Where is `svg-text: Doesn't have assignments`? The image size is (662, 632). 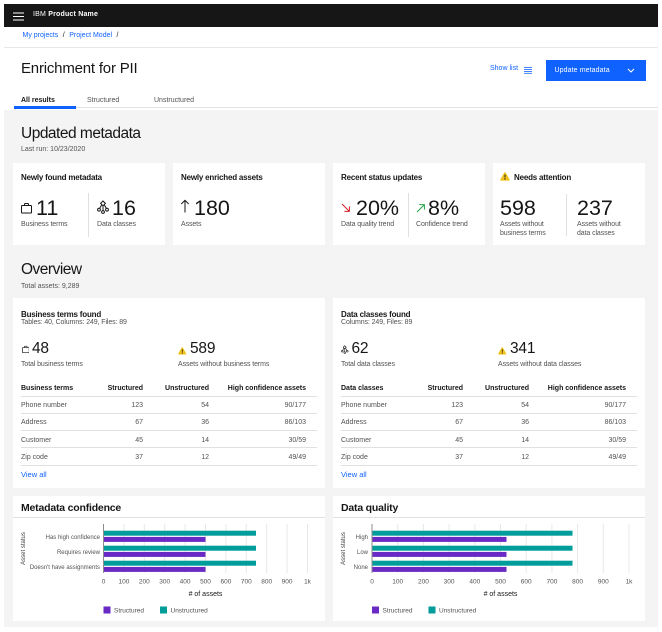 svg-text: Doesn't have assignments is located at coordinates (65, 568).